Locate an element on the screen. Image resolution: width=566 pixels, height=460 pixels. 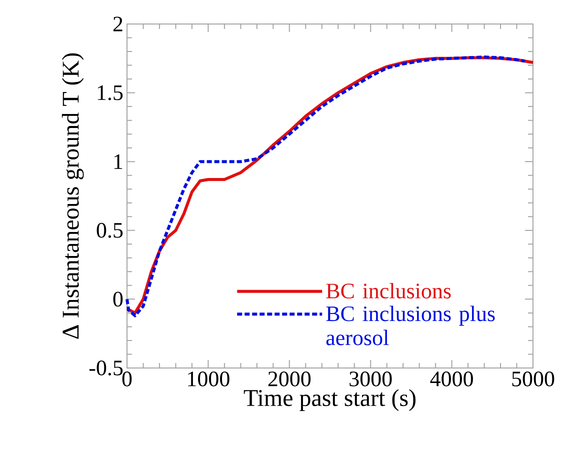
x-tick-label: 2000 is located at coordinates (289, 379).